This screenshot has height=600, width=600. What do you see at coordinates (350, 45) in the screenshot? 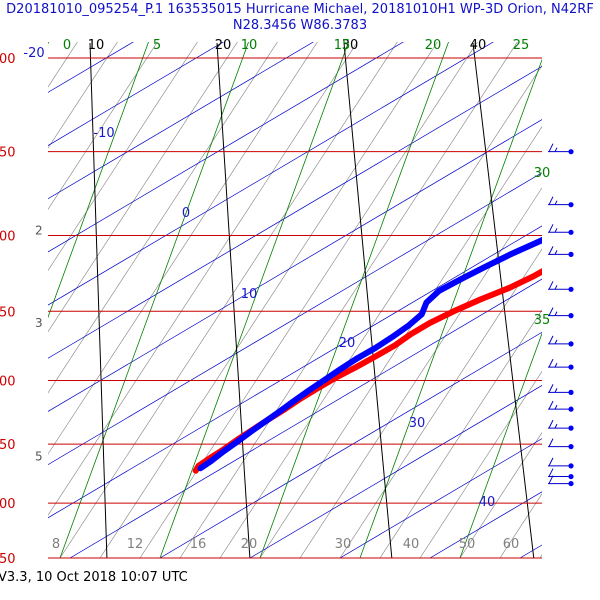
I see `temperature-tick-label: 30` at bounding box center [350, 45].